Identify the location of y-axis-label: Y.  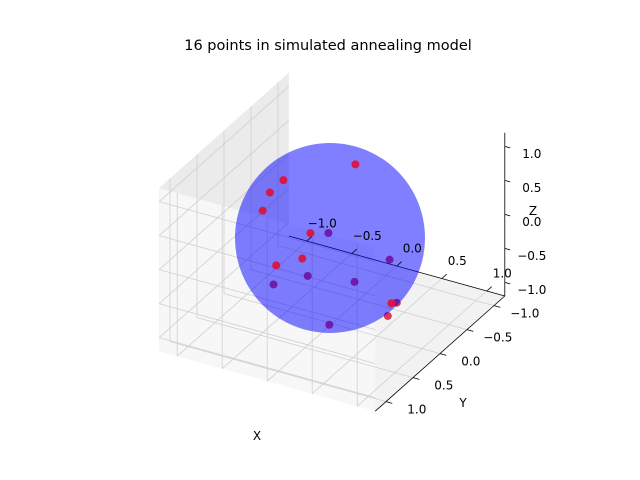
(462, 403).